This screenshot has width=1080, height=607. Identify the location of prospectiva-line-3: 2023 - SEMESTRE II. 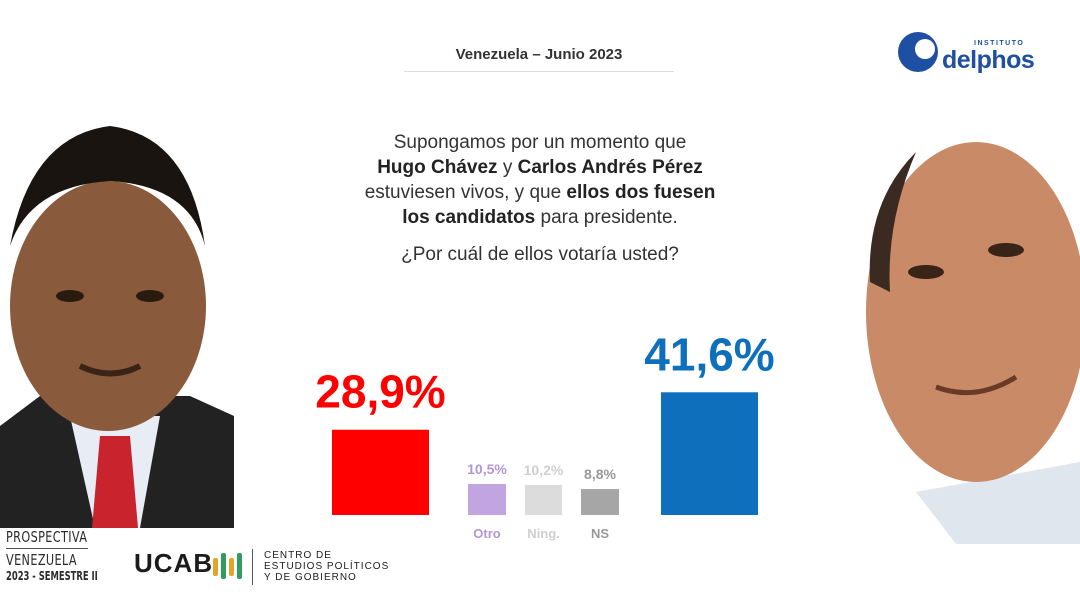
(52, 576).